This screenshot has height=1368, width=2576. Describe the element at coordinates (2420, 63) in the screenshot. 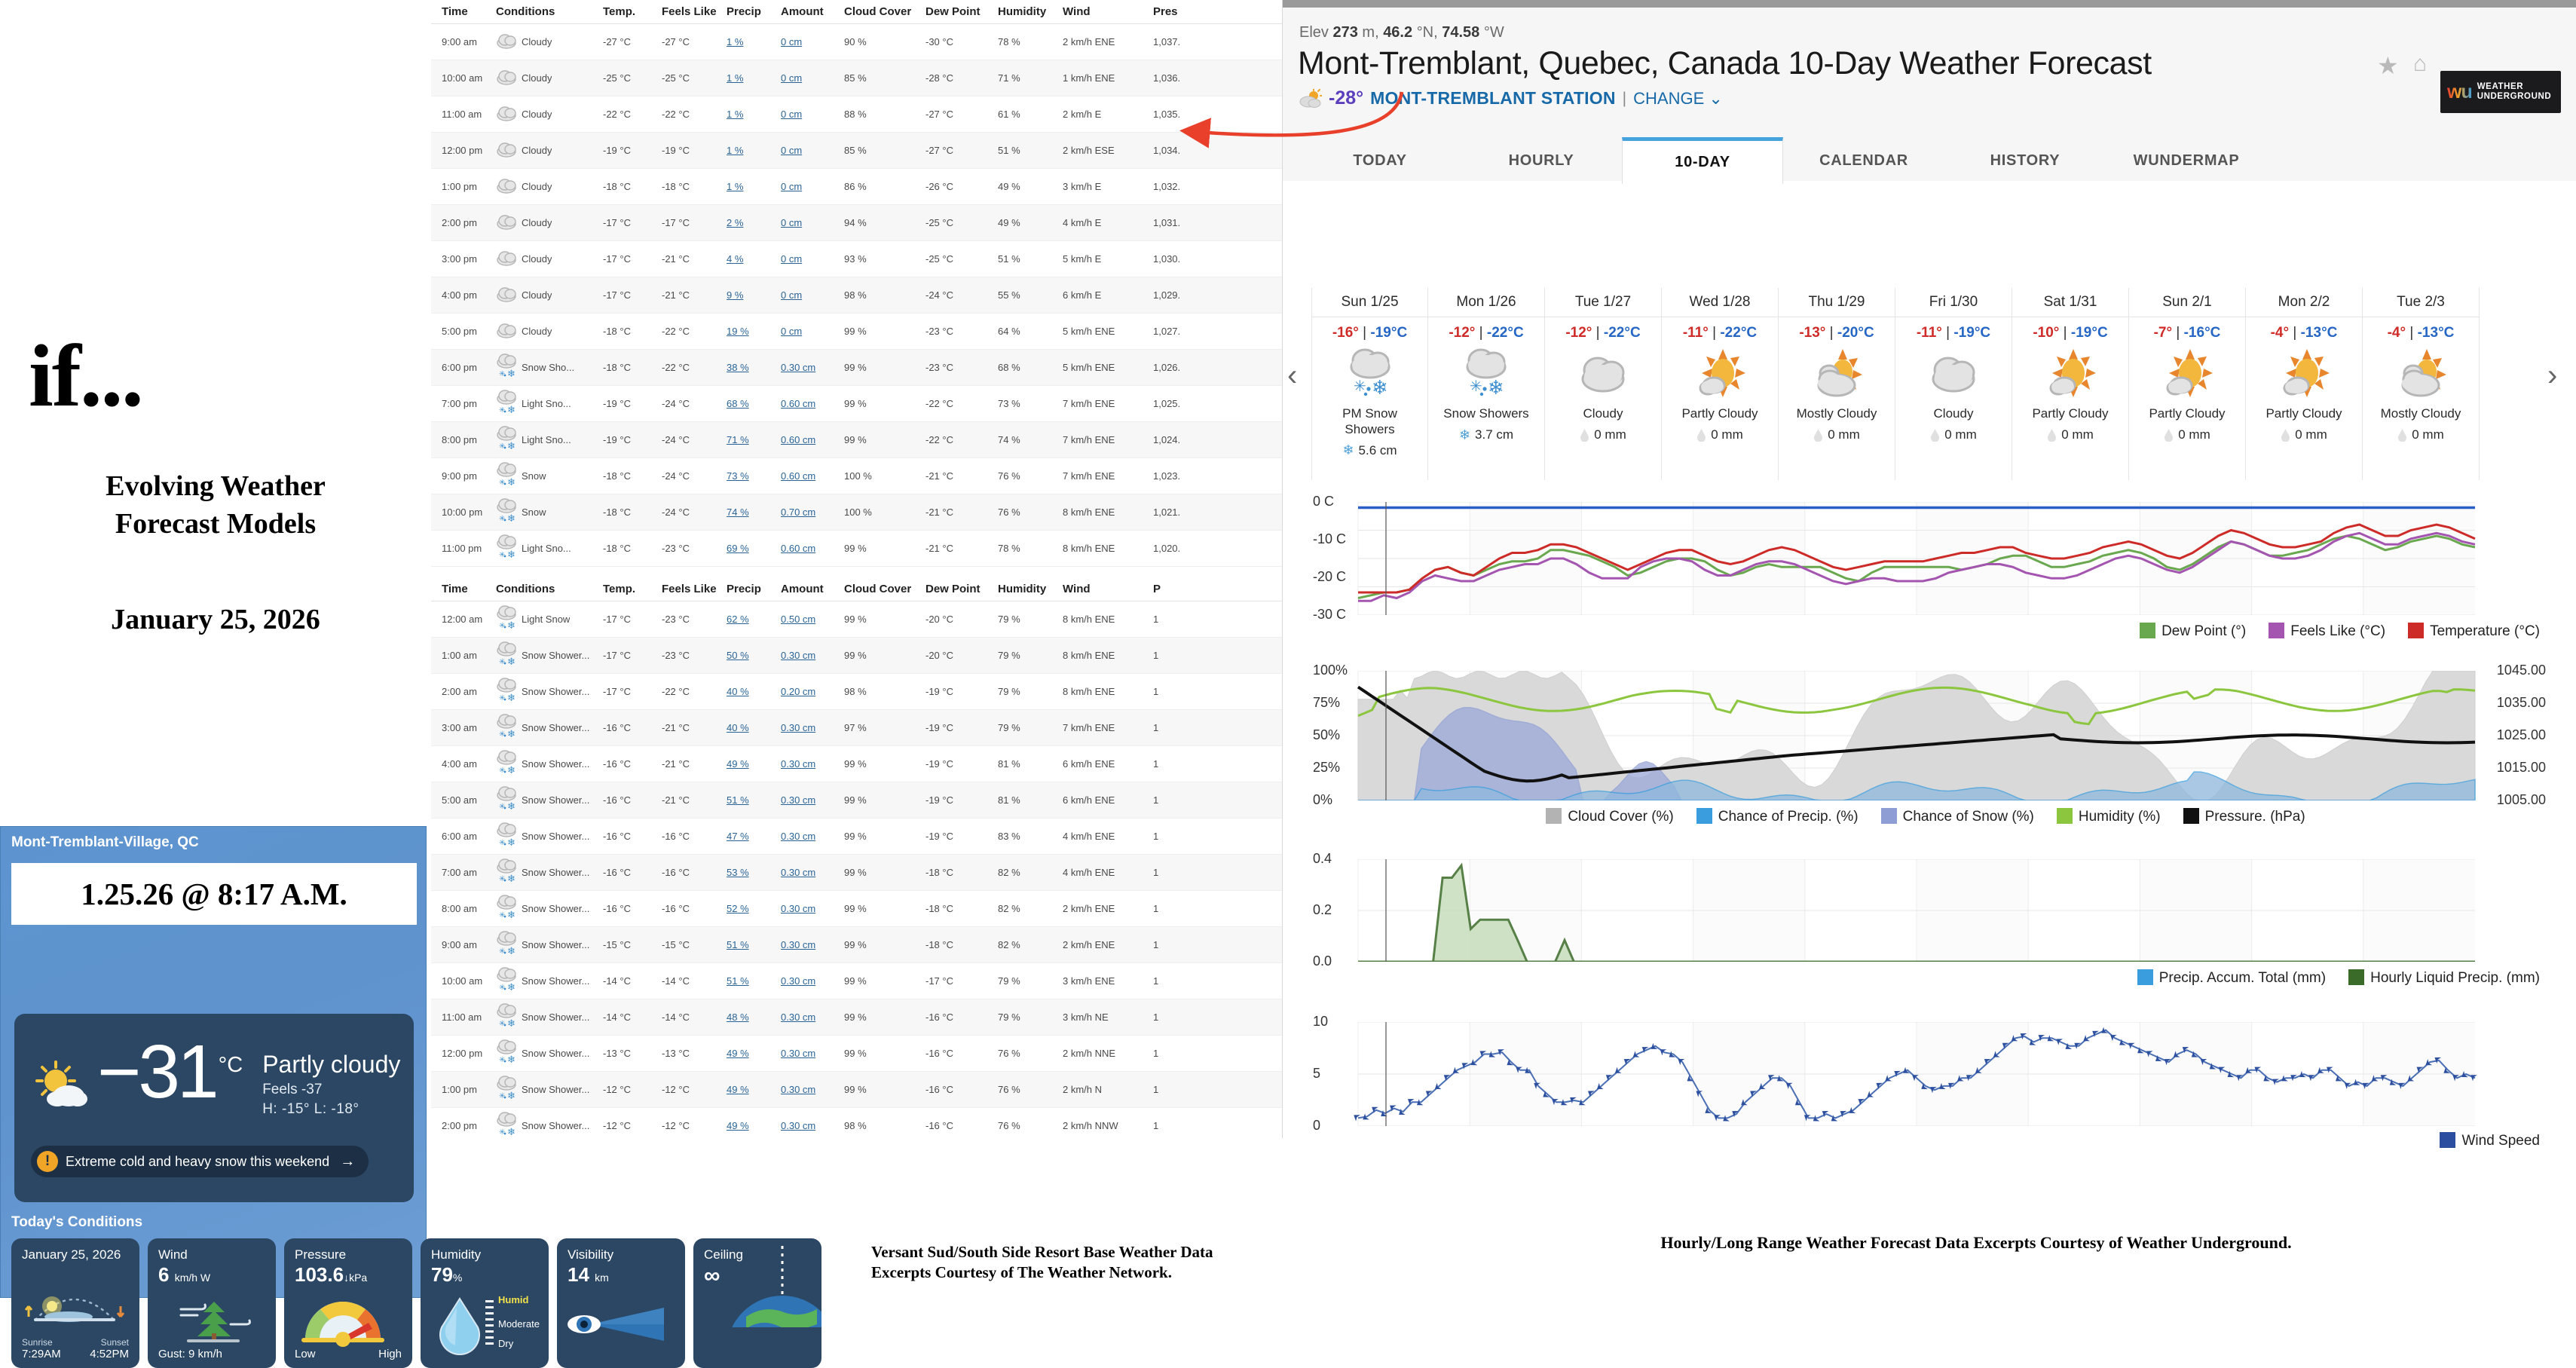

I see `home-icon: ⌂` at that location.